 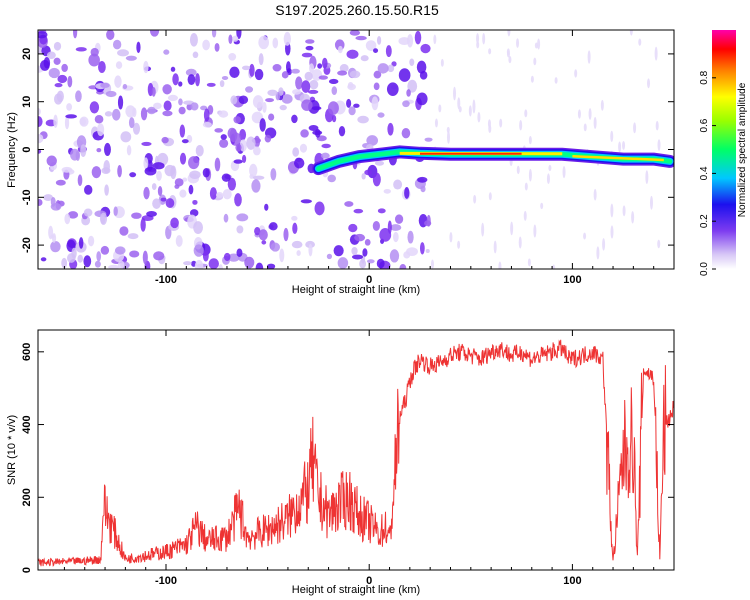 What do you see at coordinates (356, 590) in the screenshot?
I see `snr-x-label: Height of straight line (km)` at bounding box center [356, 590].